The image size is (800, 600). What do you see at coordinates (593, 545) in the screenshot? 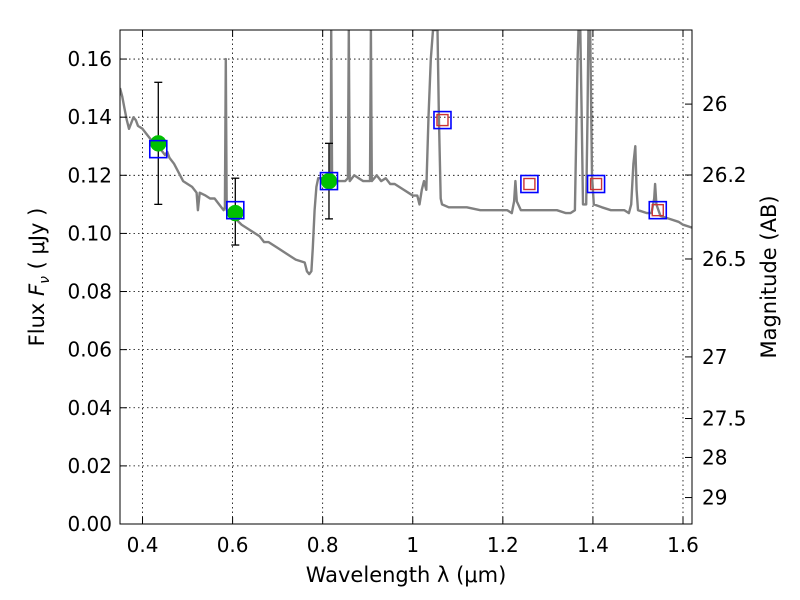
I see `x-tick-label: 1.4` at bounding box center [593, 545].